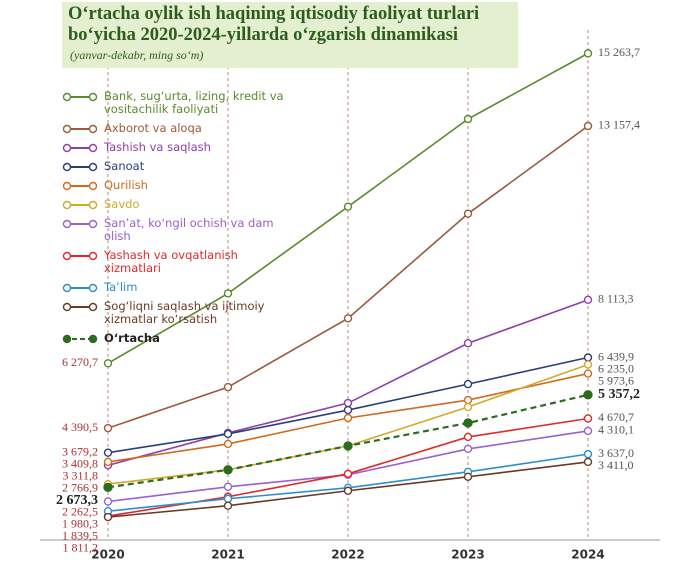  Describe the element at coordinates (189, 229) in the screenshot. I see `legend-label: San’at, ko‘ngil ochish va dam olish` at that location.